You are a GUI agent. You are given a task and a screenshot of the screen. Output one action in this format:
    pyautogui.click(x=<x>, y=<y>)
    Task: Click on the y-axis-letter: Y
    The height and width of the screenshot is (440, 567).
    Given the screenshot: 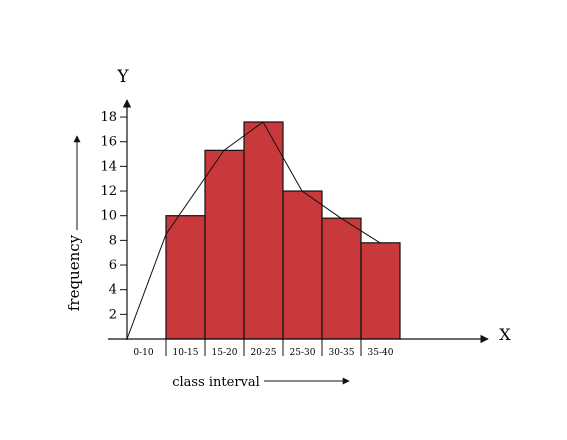 What is the action you would take?
    pyautogui.click(x=122, y=77)
    